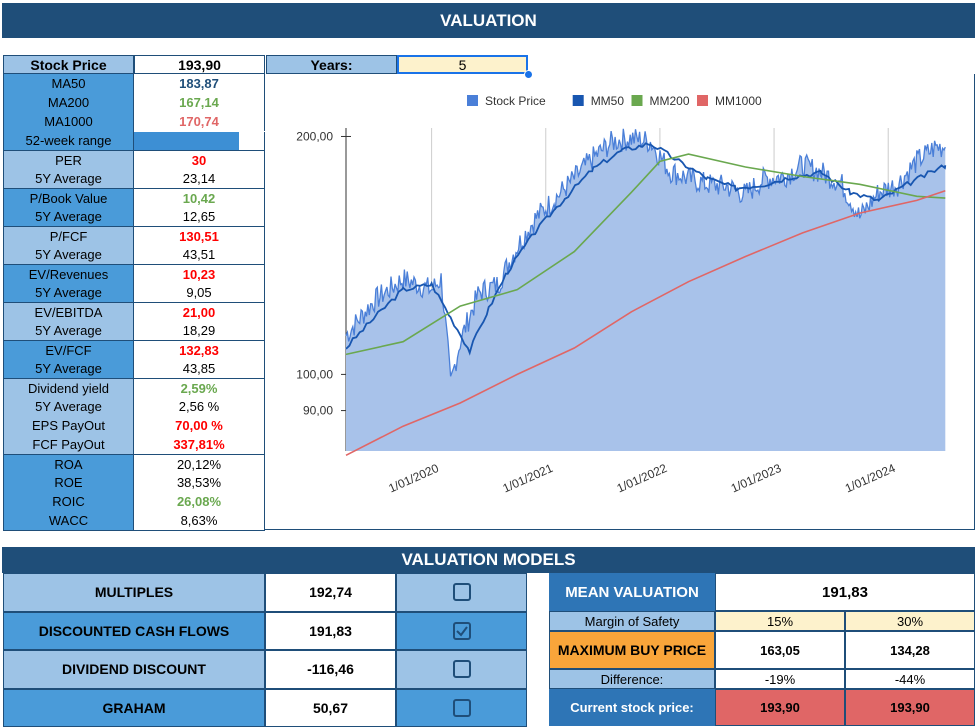 The height and width of the screenshot is (727, 977). What do you see at coordinates (199, 501) in the screenshot?
I see `metric-value: 26,08%` at bounding box center [199, 501].